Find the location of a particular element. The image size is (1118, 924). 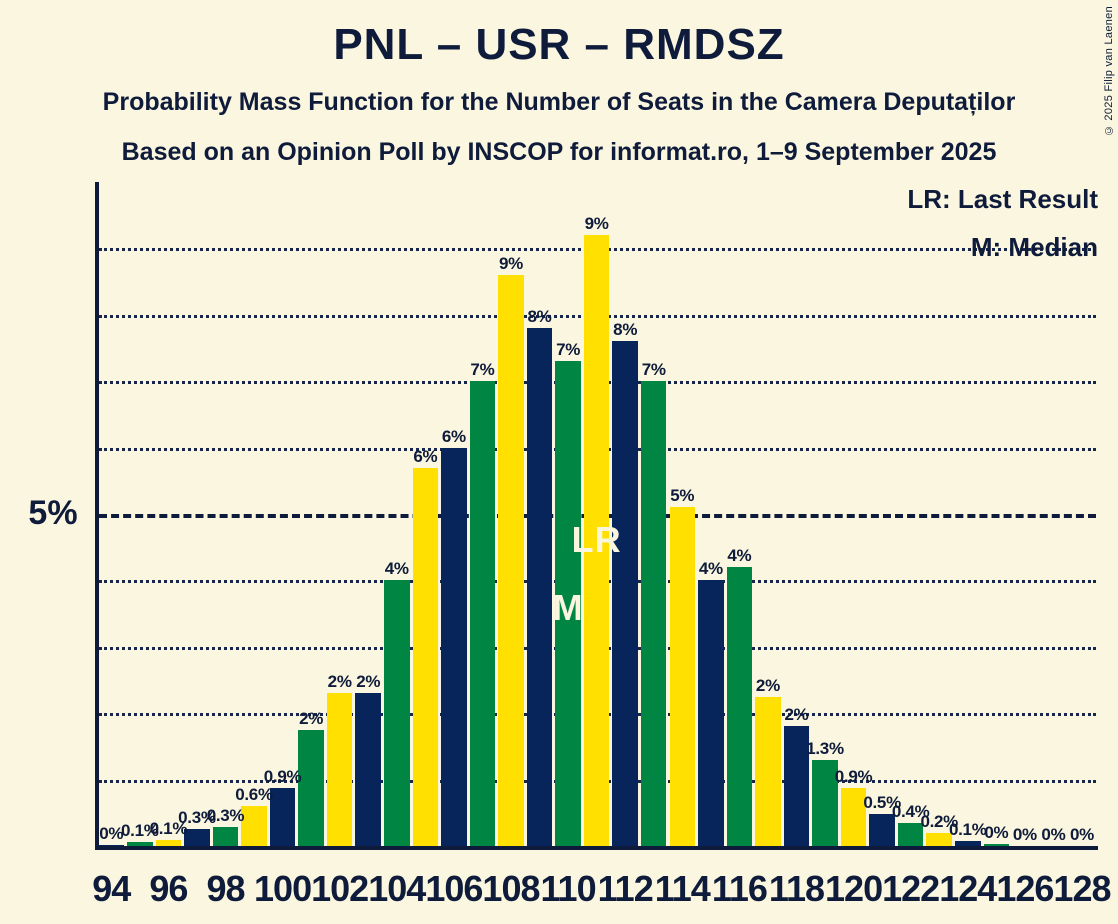

copyright-notice: © 2025 Filip van Laenen is located at coordinates (1109, 71).